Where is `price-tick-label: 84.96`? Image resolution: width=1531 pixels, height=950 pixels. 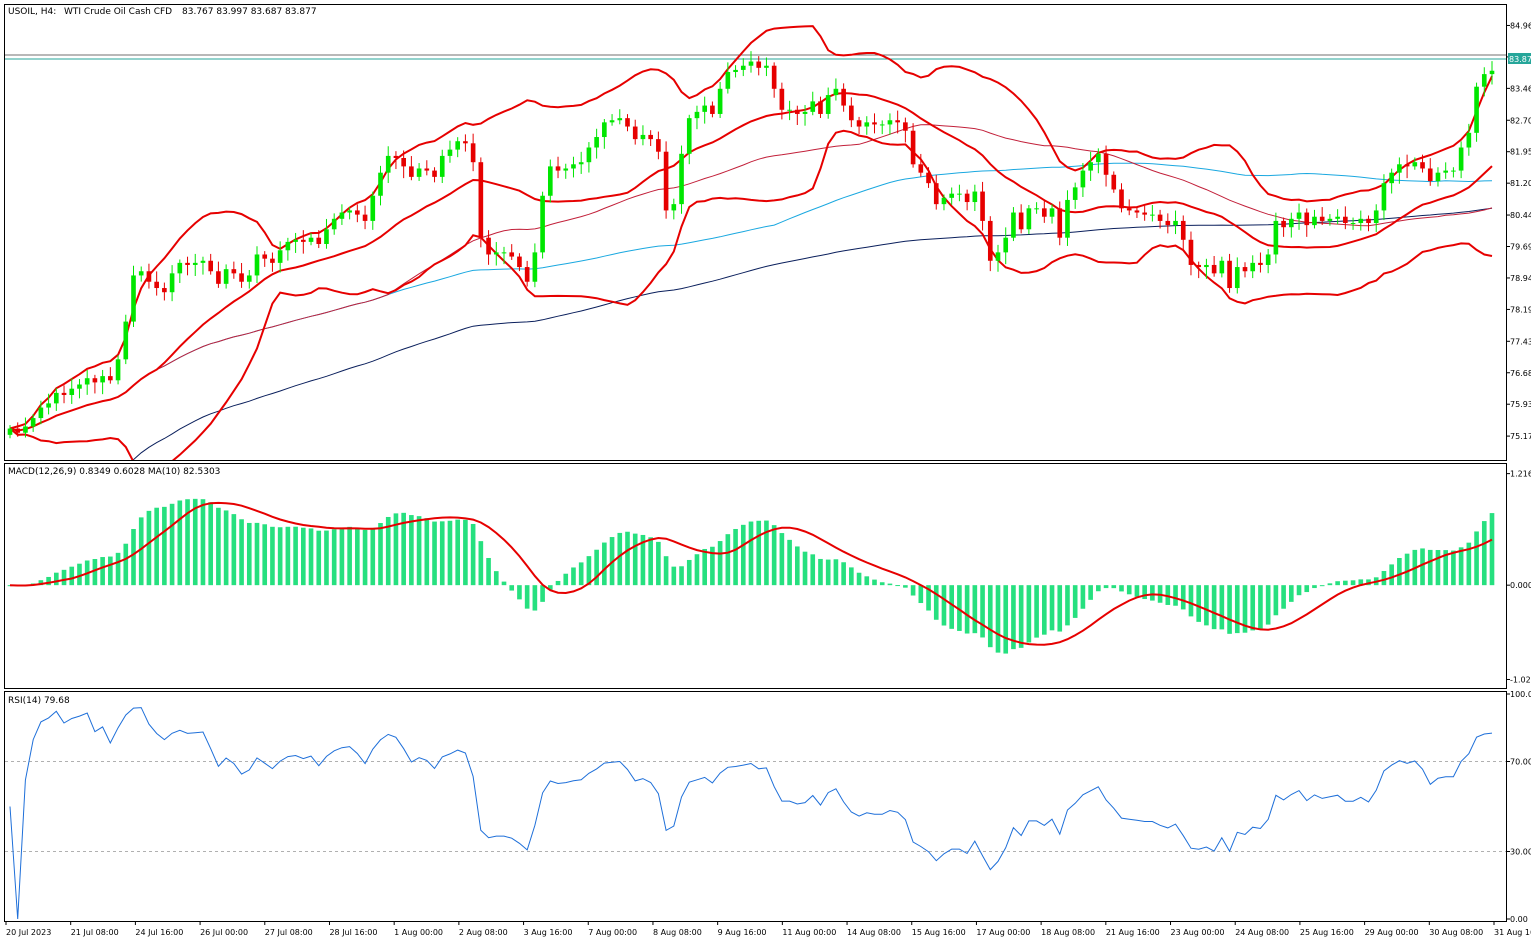 price-tick-label: 84.96 is located at coordinates (1520, 25).